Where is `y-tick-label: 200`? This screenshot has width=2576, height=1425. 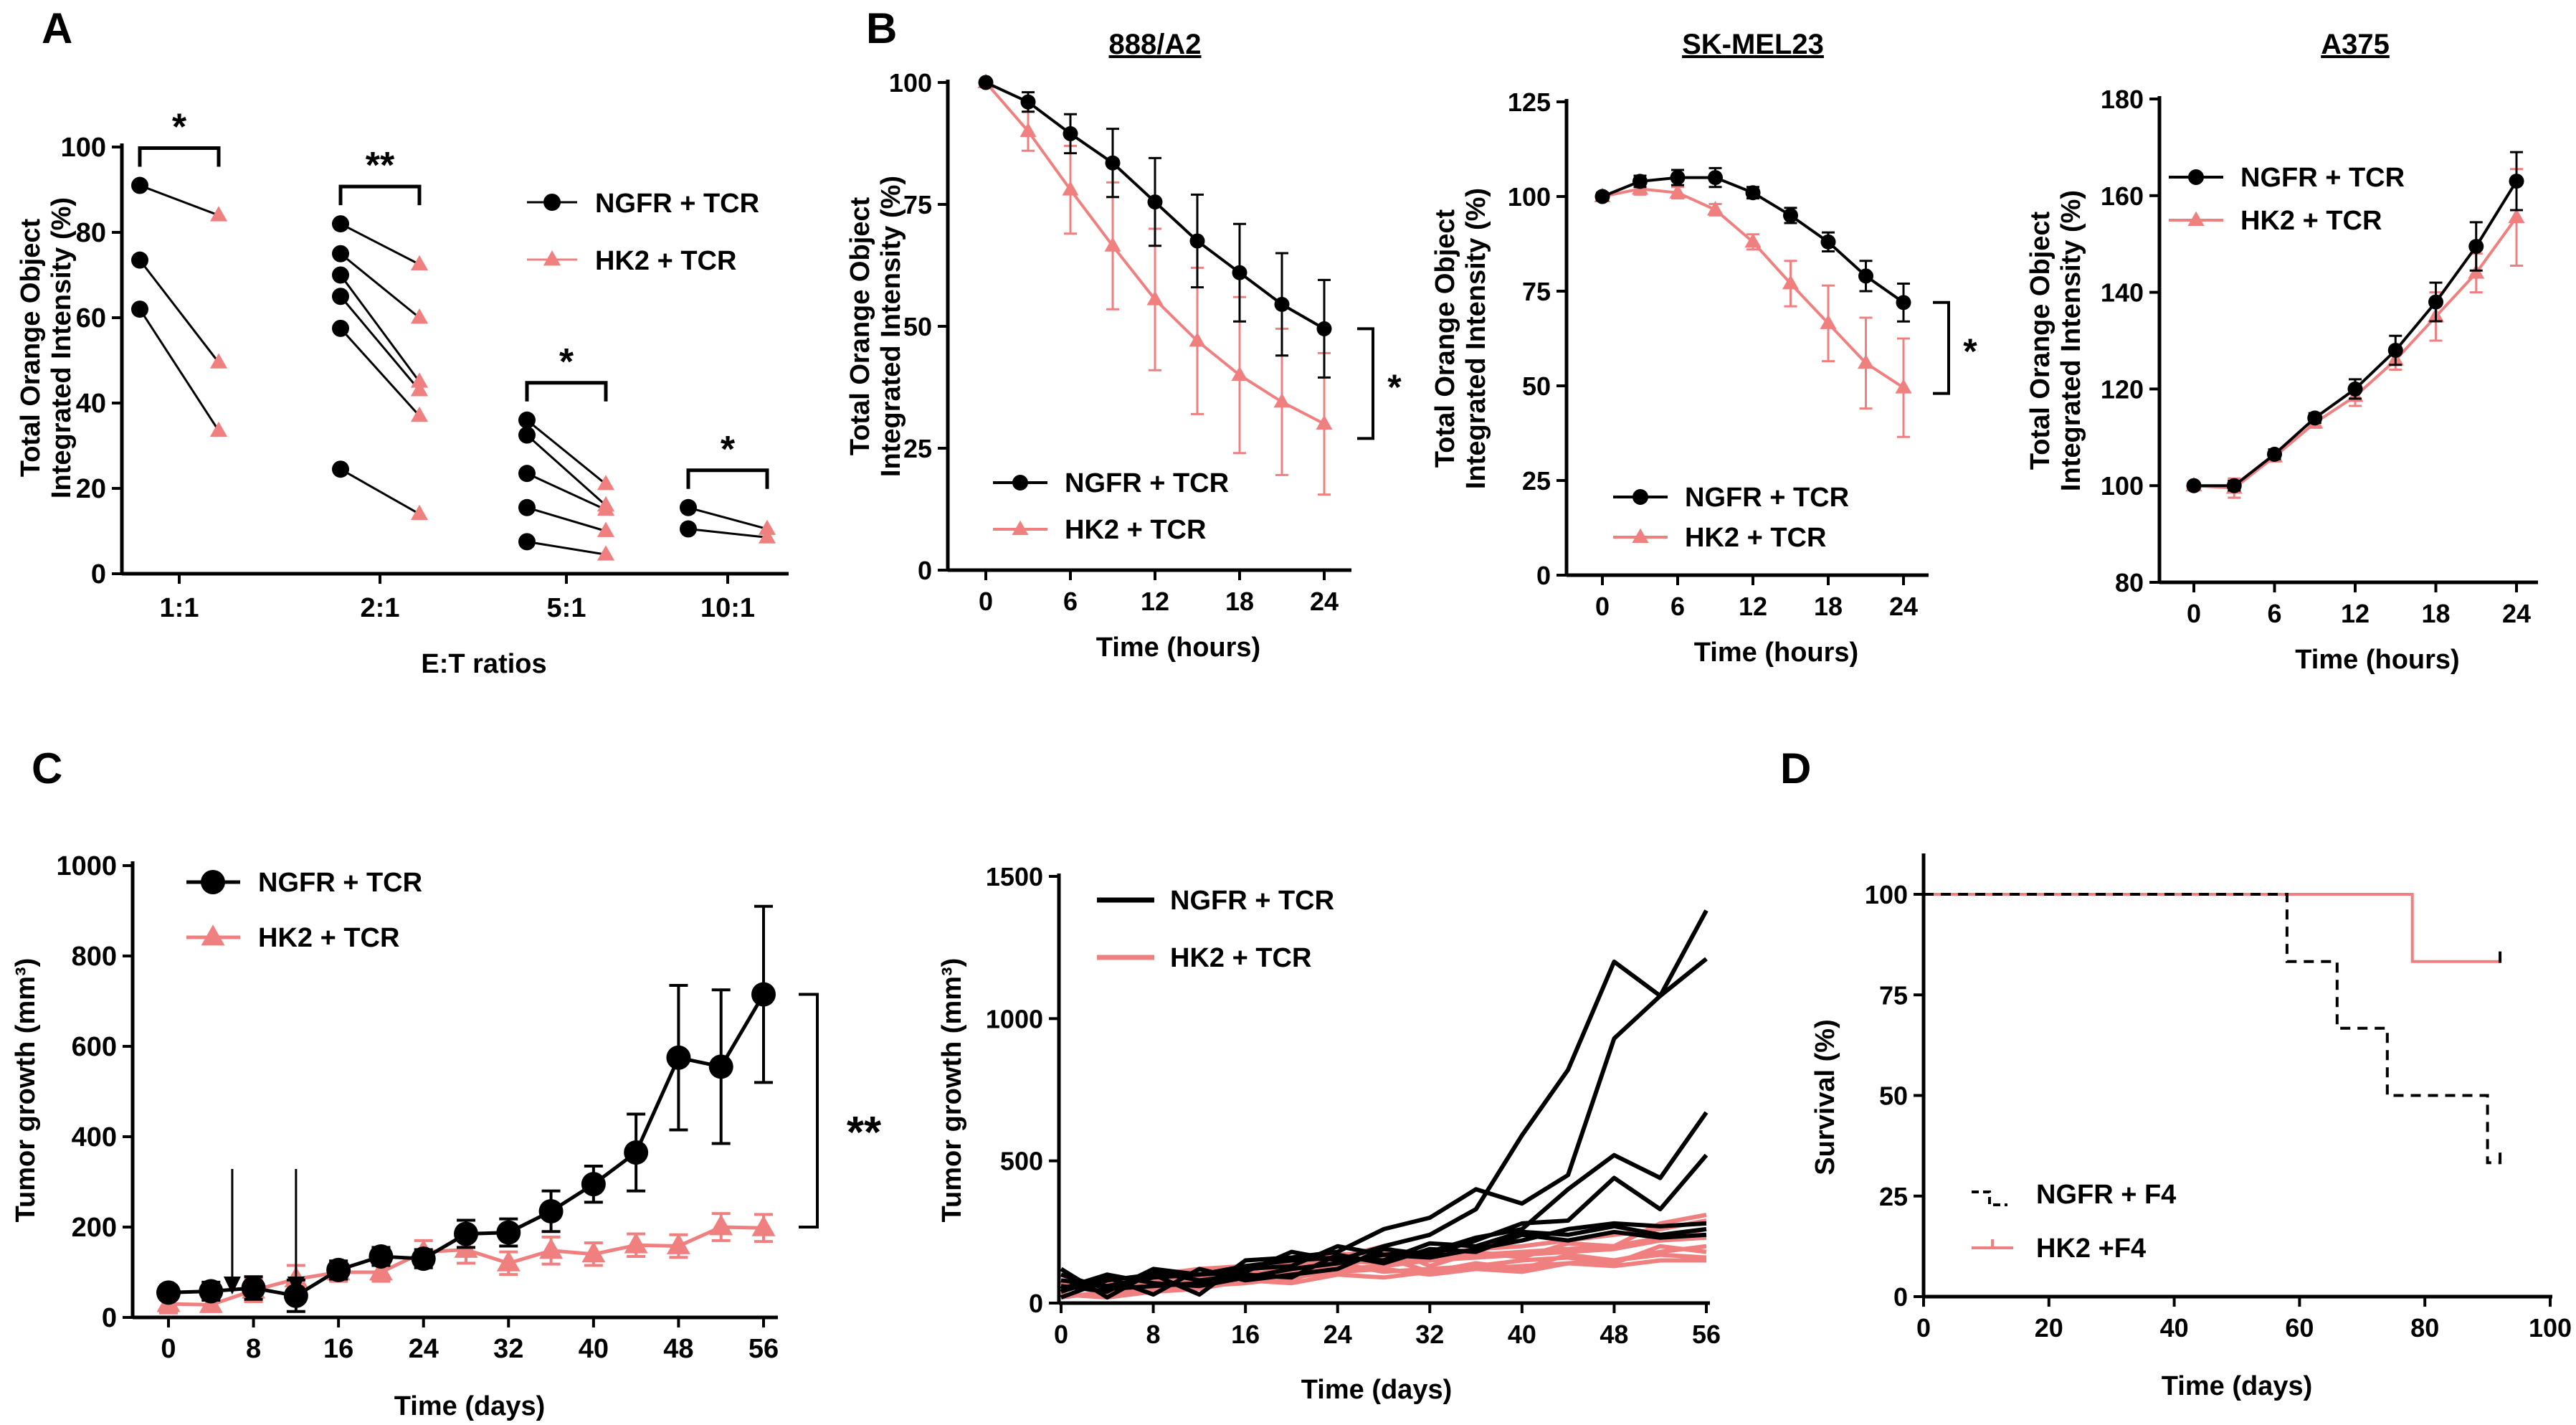 y-tick-label: 200 is located at coordinates (94, 1228).